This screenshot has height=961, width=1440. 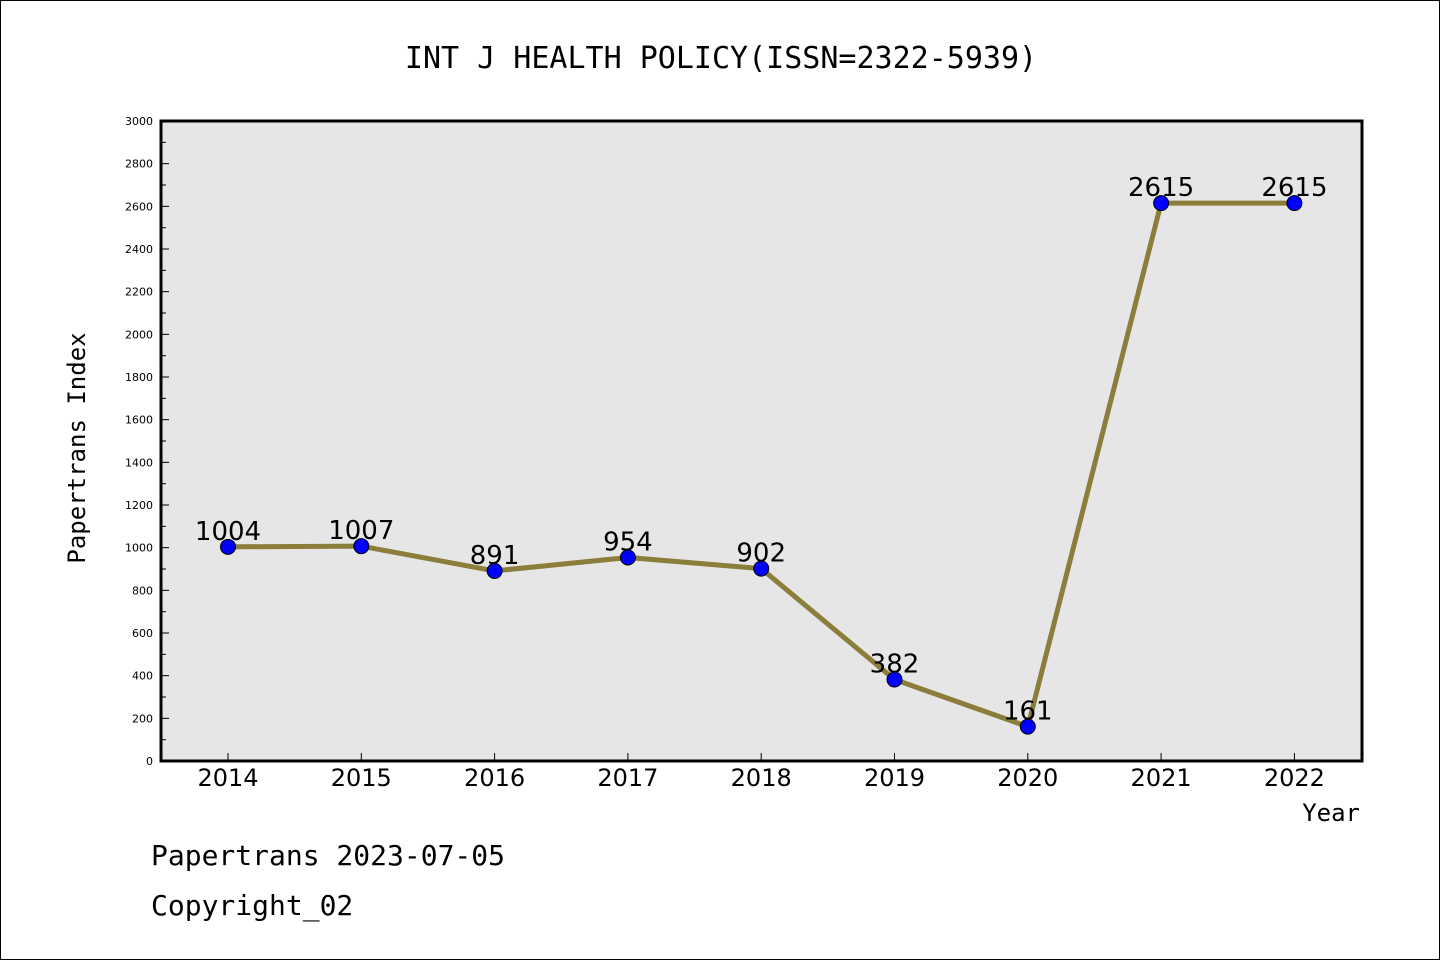 What do you see at coordinates (495, 556) in the screenshot?
I see `data-label: 891` at bounding box center [495, 556].